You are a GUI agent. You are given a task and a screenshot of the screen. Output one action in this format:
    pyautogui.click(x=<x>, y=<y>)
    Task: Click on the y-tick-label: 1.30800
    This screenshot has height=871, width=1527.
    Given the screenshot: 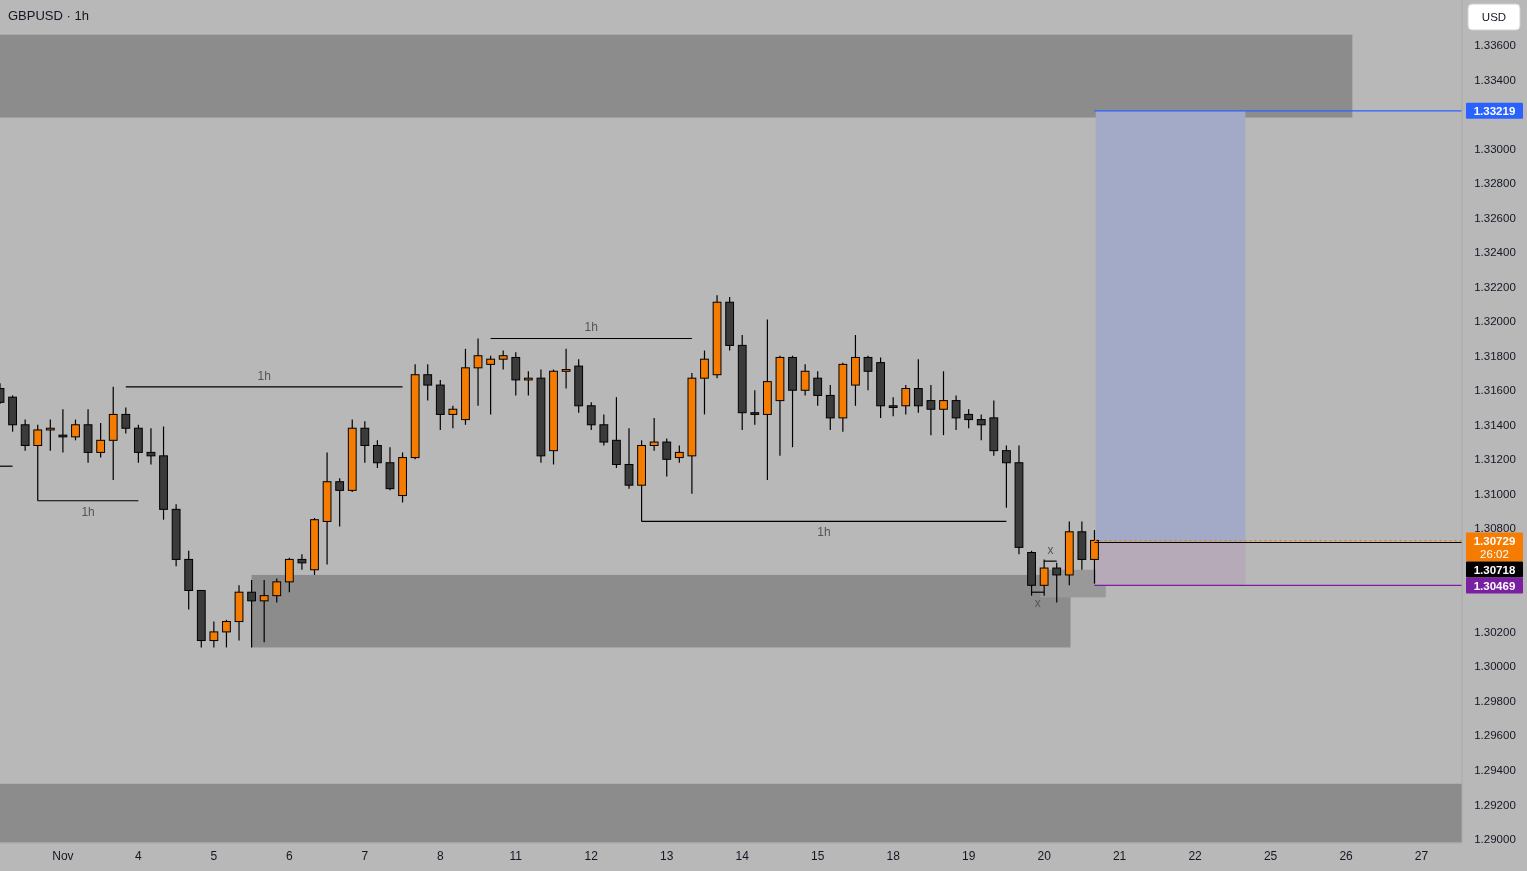 What is the action you would take?
    pyautogui.click(x=1495, y=528)
    